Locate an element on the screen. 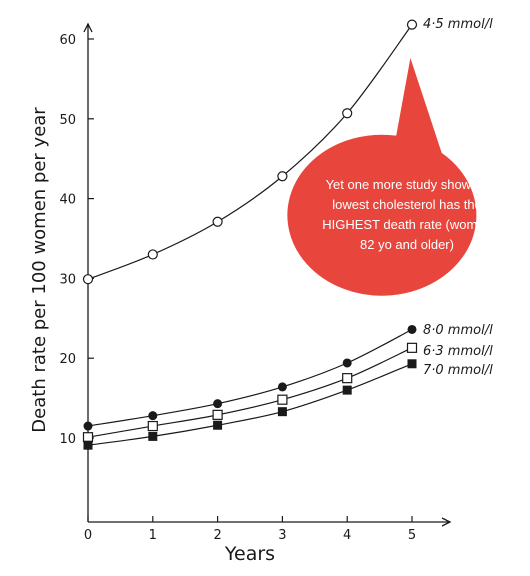  y-tick-label: 40 is located at coordinates (67, 200).